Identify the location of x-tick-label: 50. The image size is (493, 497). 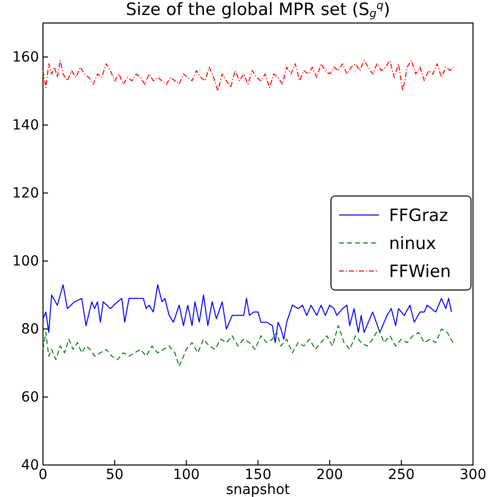
(115, 474).